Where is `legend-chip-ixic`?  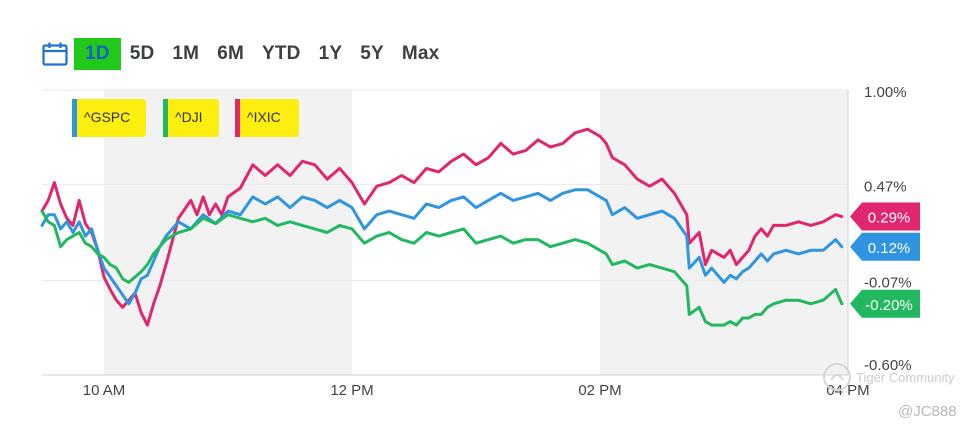
legend-chip-ixic is located at coordinates (267, 118).